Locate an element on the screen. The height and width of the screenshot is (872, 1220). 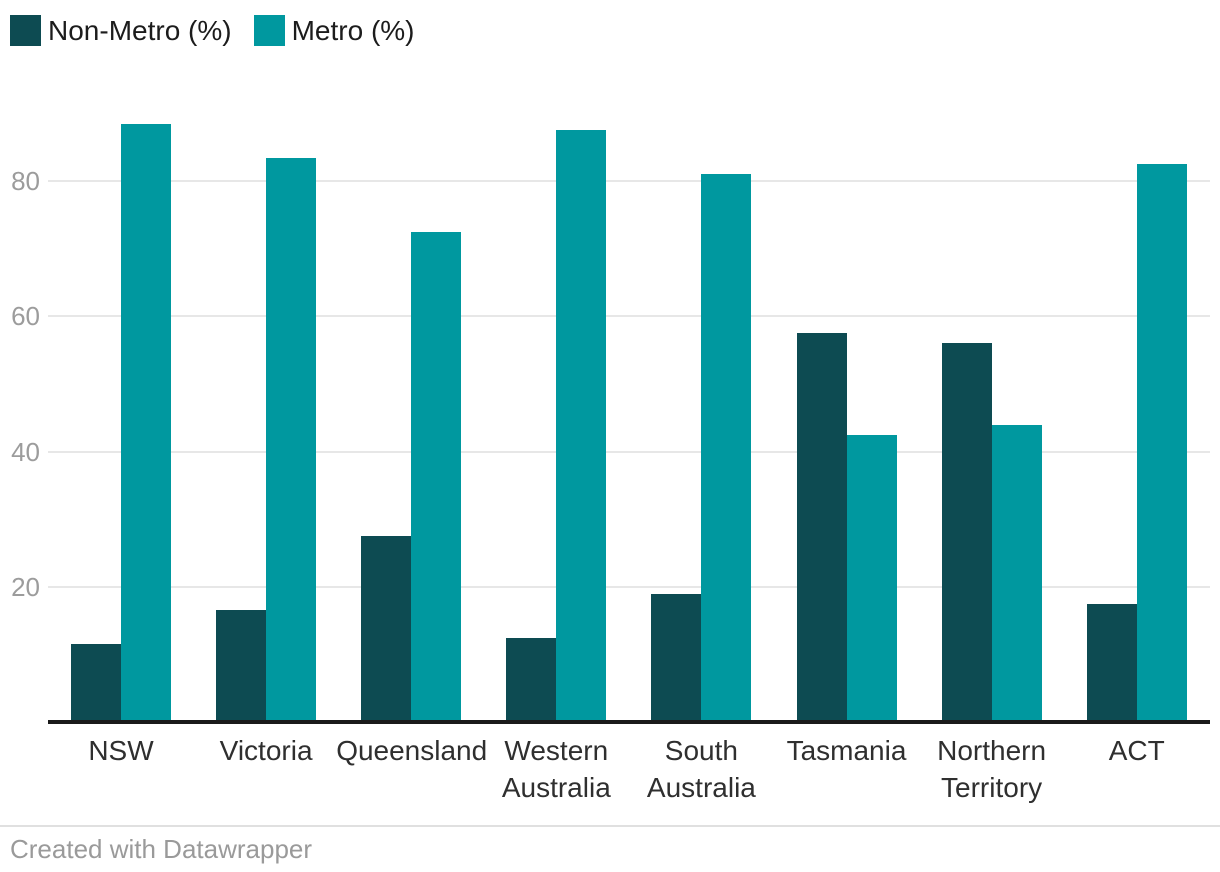
bar-non-metro-northern-territory is located at coordinates (966, 532).